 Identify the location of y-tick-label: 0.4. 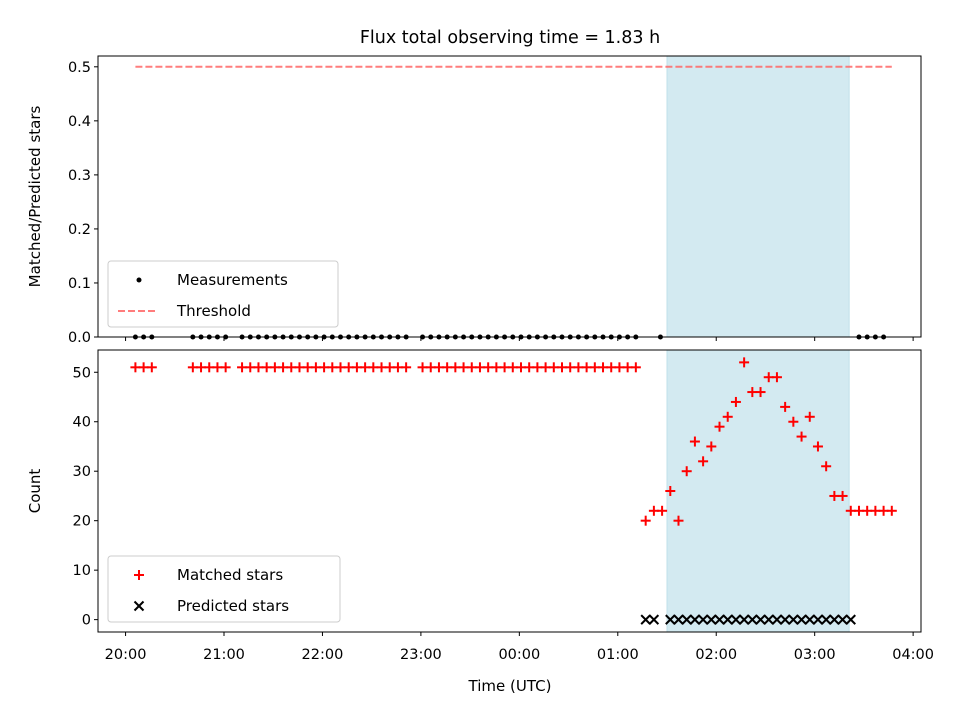
(79, 122).